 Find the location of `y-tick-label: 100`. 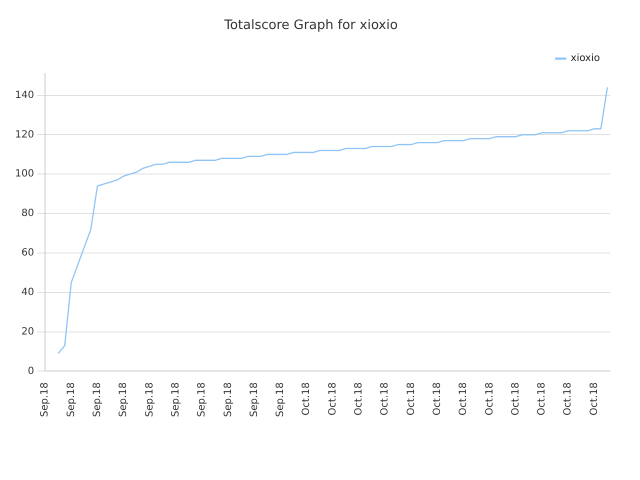

y-tick-label: 100 is located at coordinates (24, 174).